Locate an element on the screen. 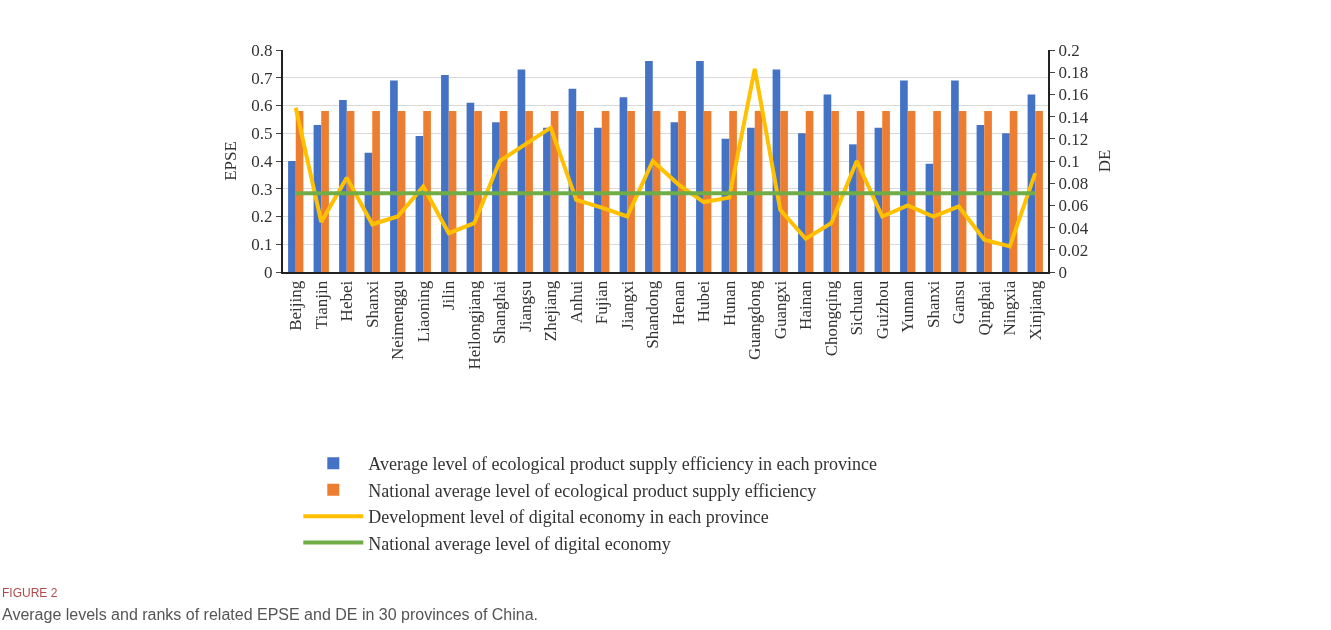  y2-tick-label: 0.04 is located at coordinates (1073, 228).